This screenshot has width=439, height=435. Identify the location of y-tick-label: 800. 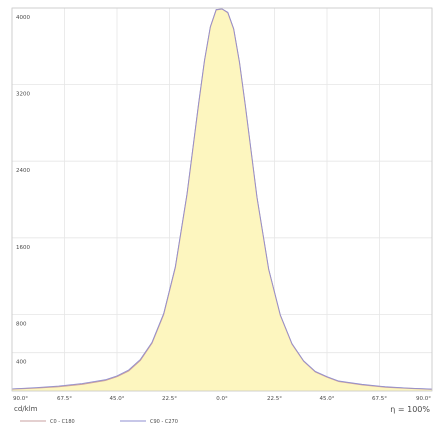
(21, 324).